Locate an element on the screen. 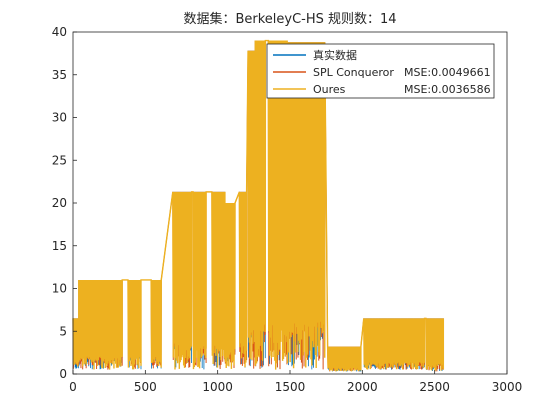 This screenshot has width=560, height=420. y-tick-label: 35 is located at coordinates (59, 75).